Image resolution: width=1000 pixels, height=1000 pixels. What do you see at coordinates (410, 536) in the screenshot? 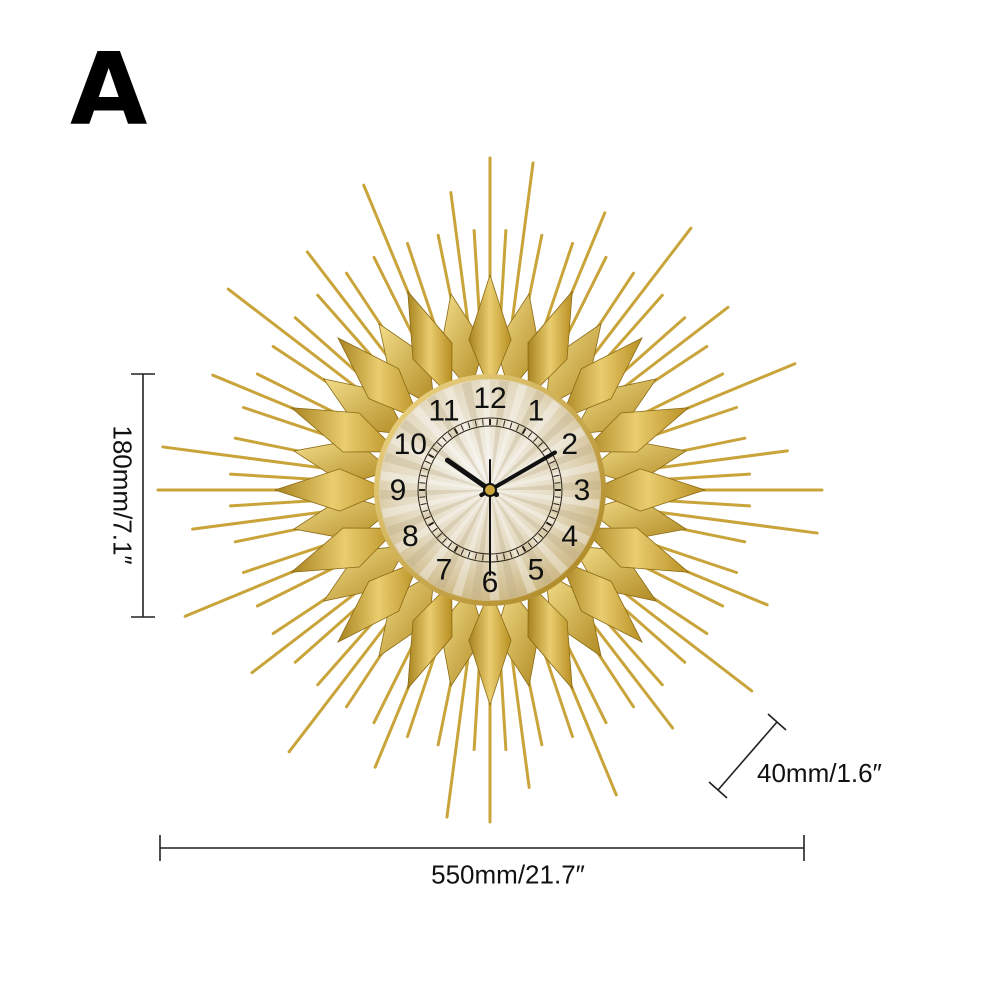
I see `numeral-8: 8` at bounding box center [410, 536].